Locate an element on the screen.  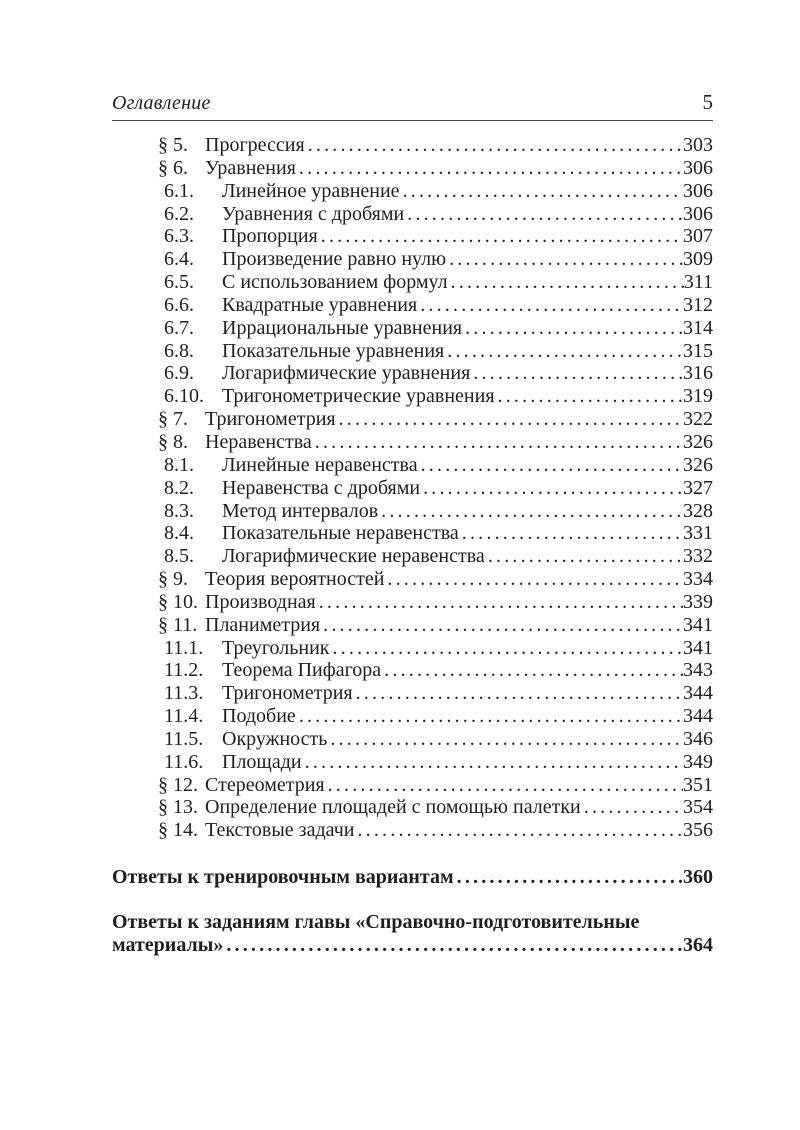
toc-entry-title: Иррациональные уравнения is located at coordinates (342, 327).